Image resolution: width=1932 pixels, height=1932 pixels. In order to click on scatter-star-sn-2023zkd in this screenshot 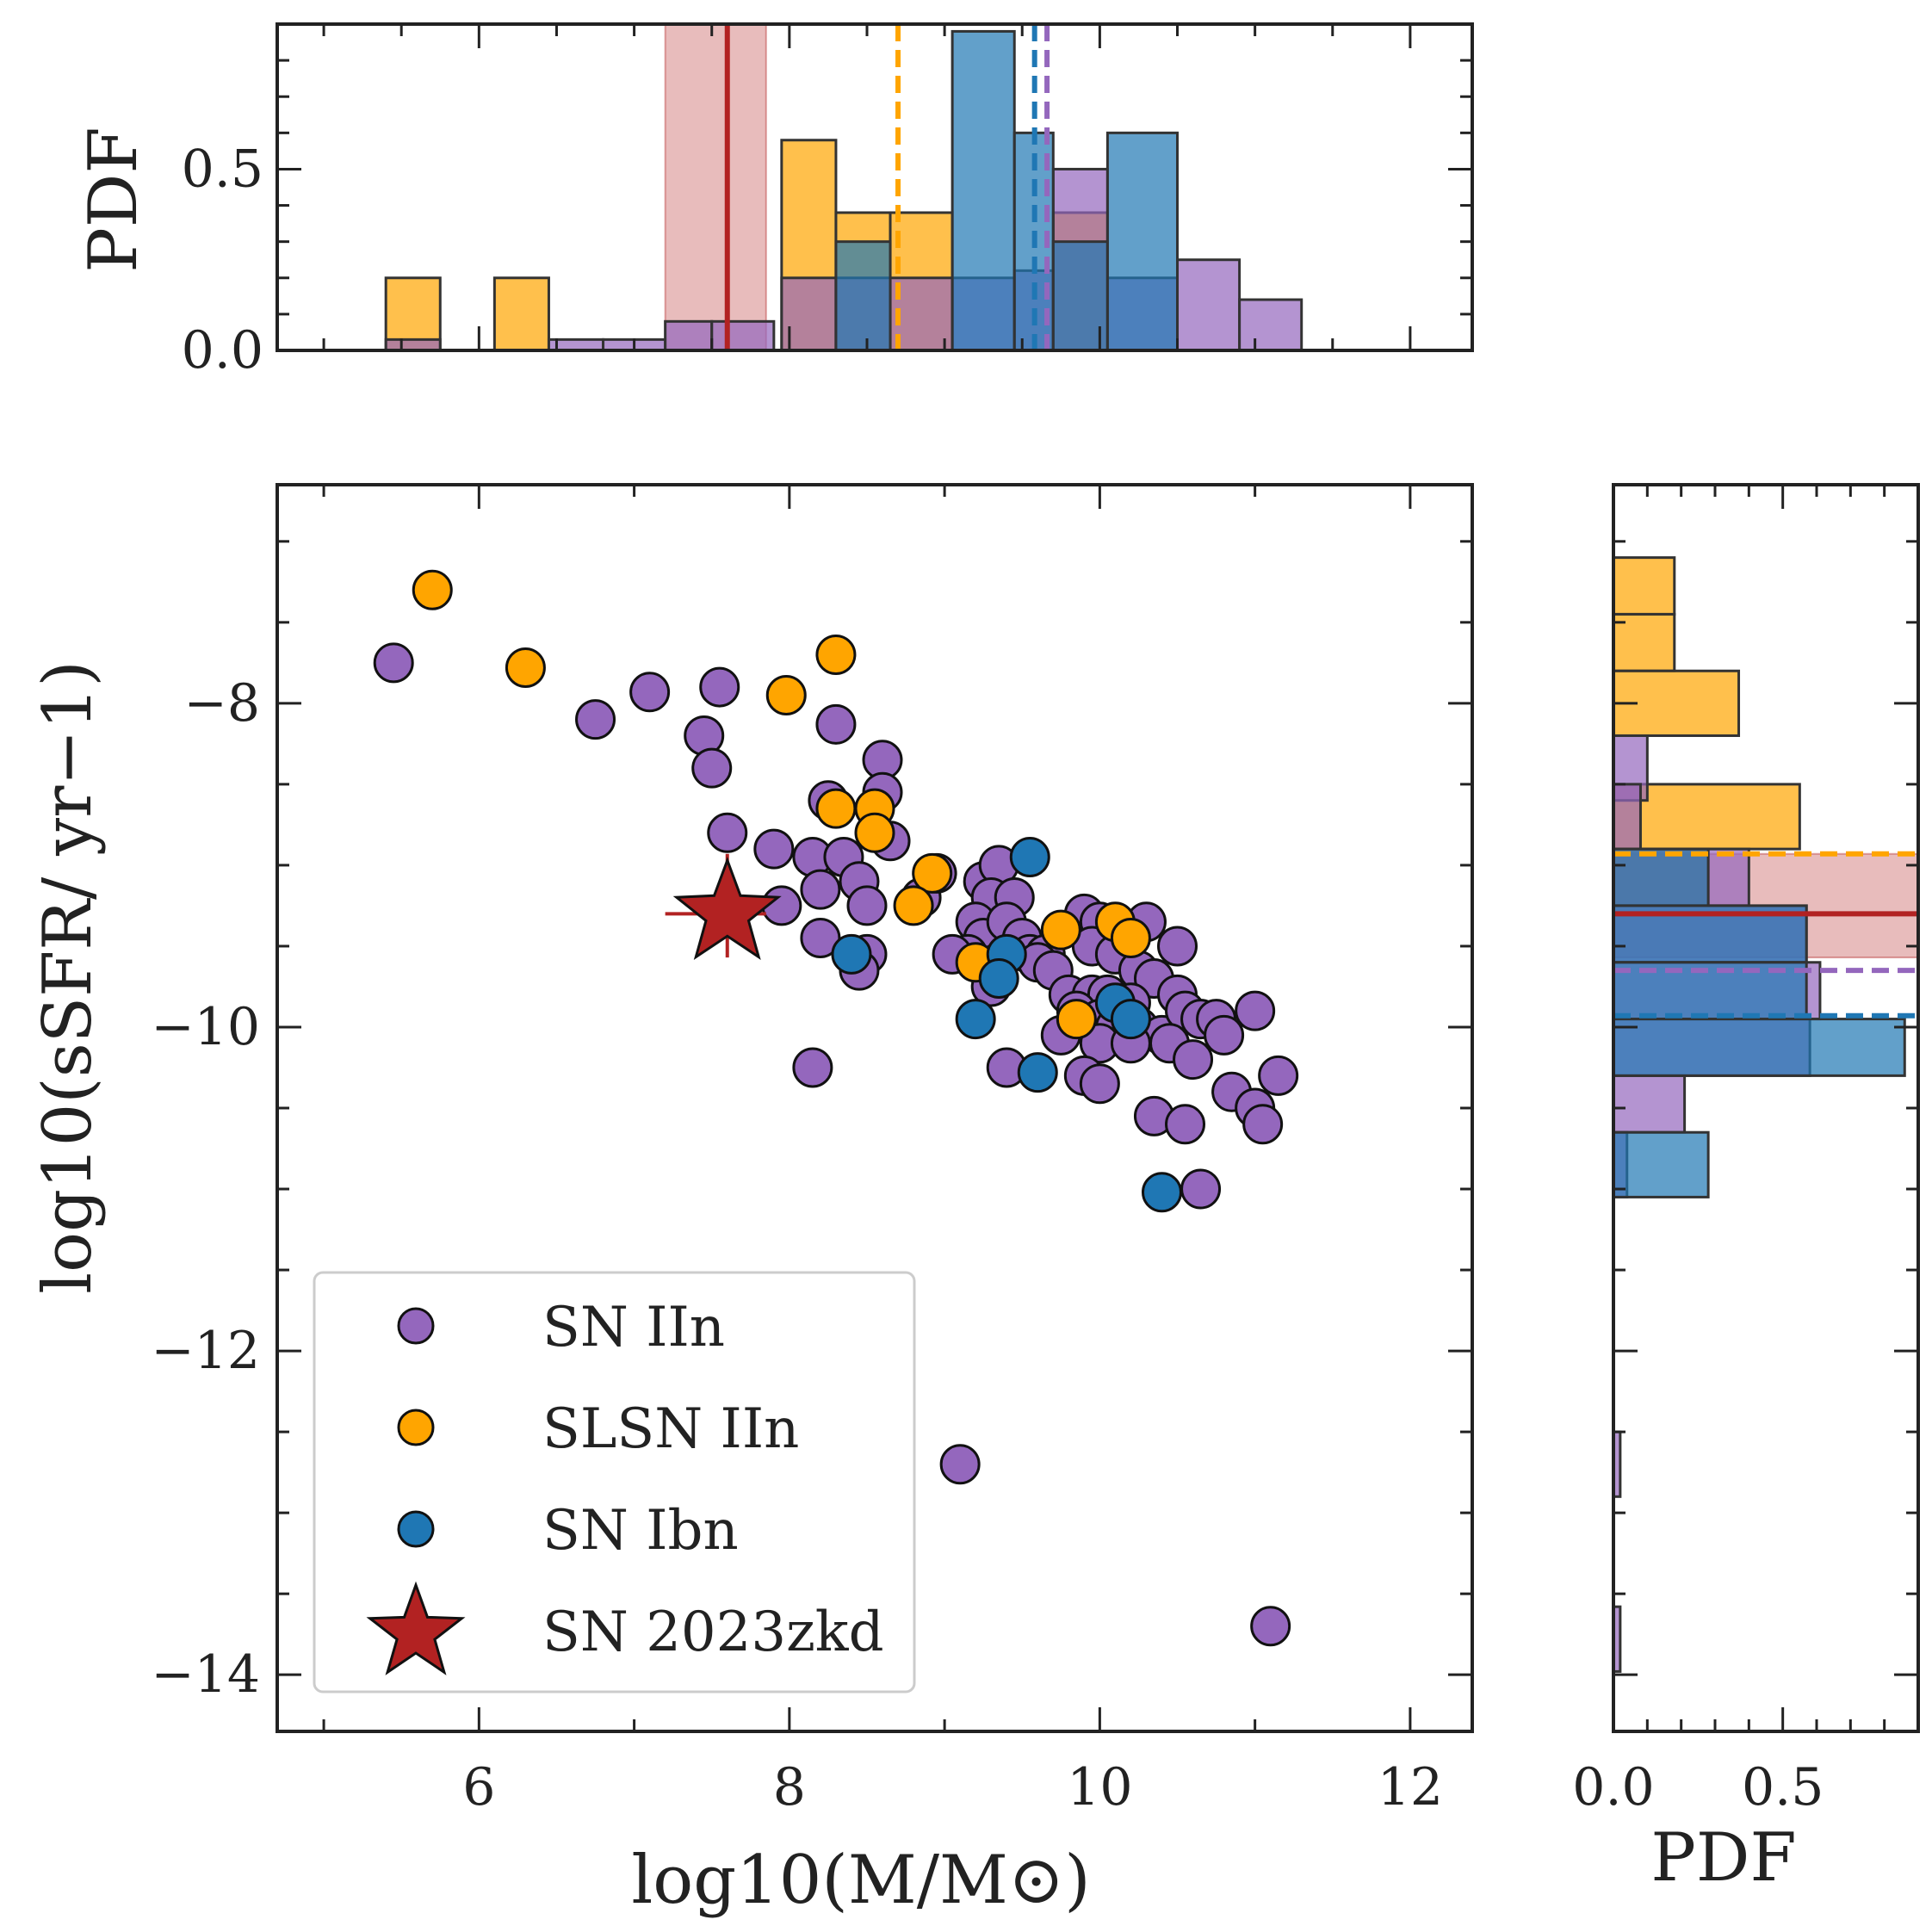, I will do `click(727, 908)`.